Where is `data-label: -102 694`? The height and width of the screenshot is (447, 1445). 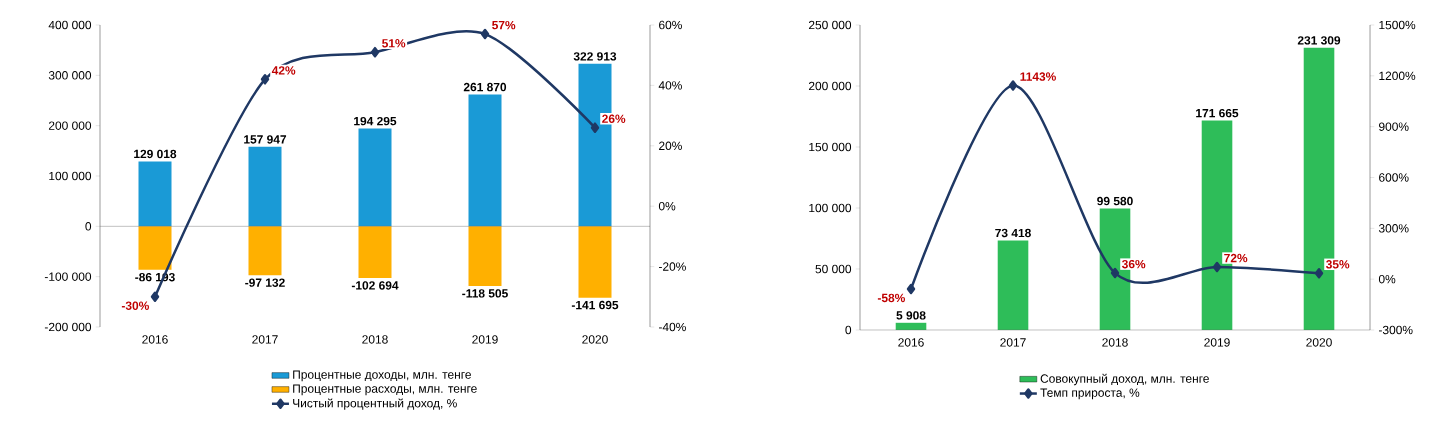 data-label: -102 694 is located at coordinates (375, 285).